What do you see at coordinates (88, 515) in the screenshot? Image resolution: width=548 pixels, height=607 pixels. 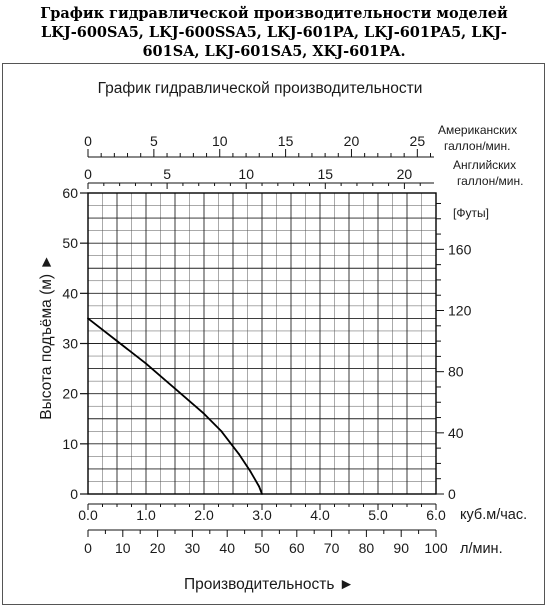 I see `x-tick-label: 0.0` at bounding box center [88, 515].